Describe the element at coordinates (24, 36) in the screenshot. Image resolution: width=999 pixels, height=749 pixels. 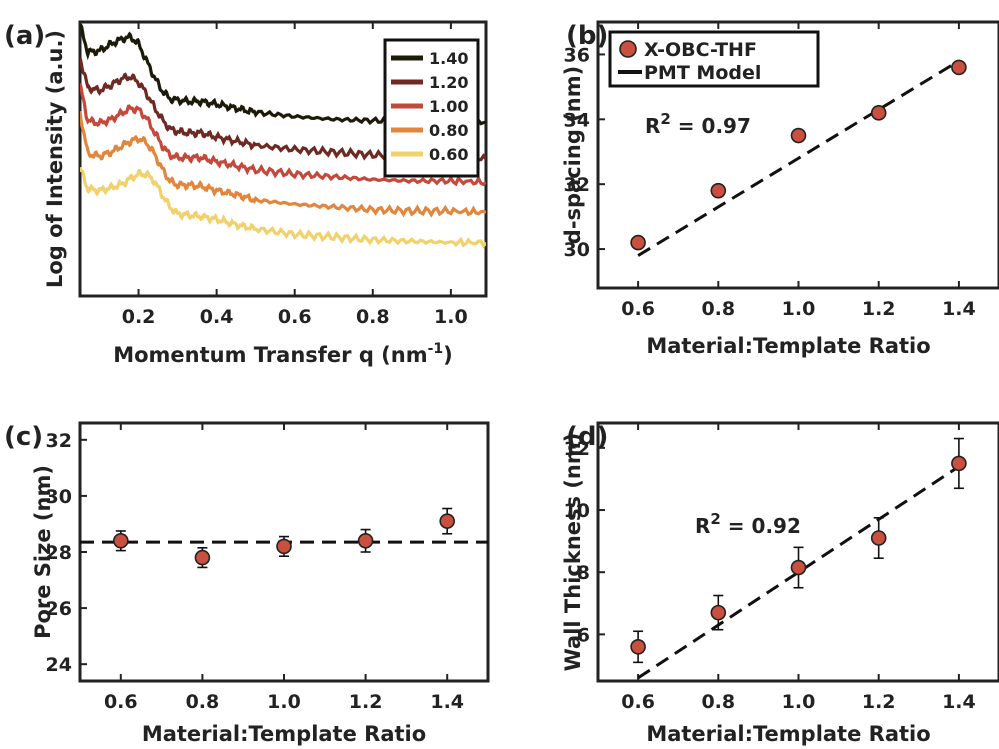
I see `panel-label: (a)` at that location.